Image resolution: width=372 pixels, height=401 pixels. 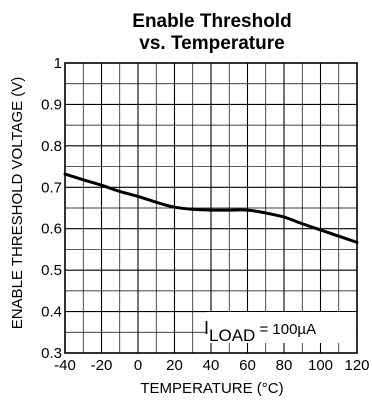 What do you see at coordinates (174, 365) in the screenshot?
I see `x-tick-label: 20` at bounding box center [174, 365].